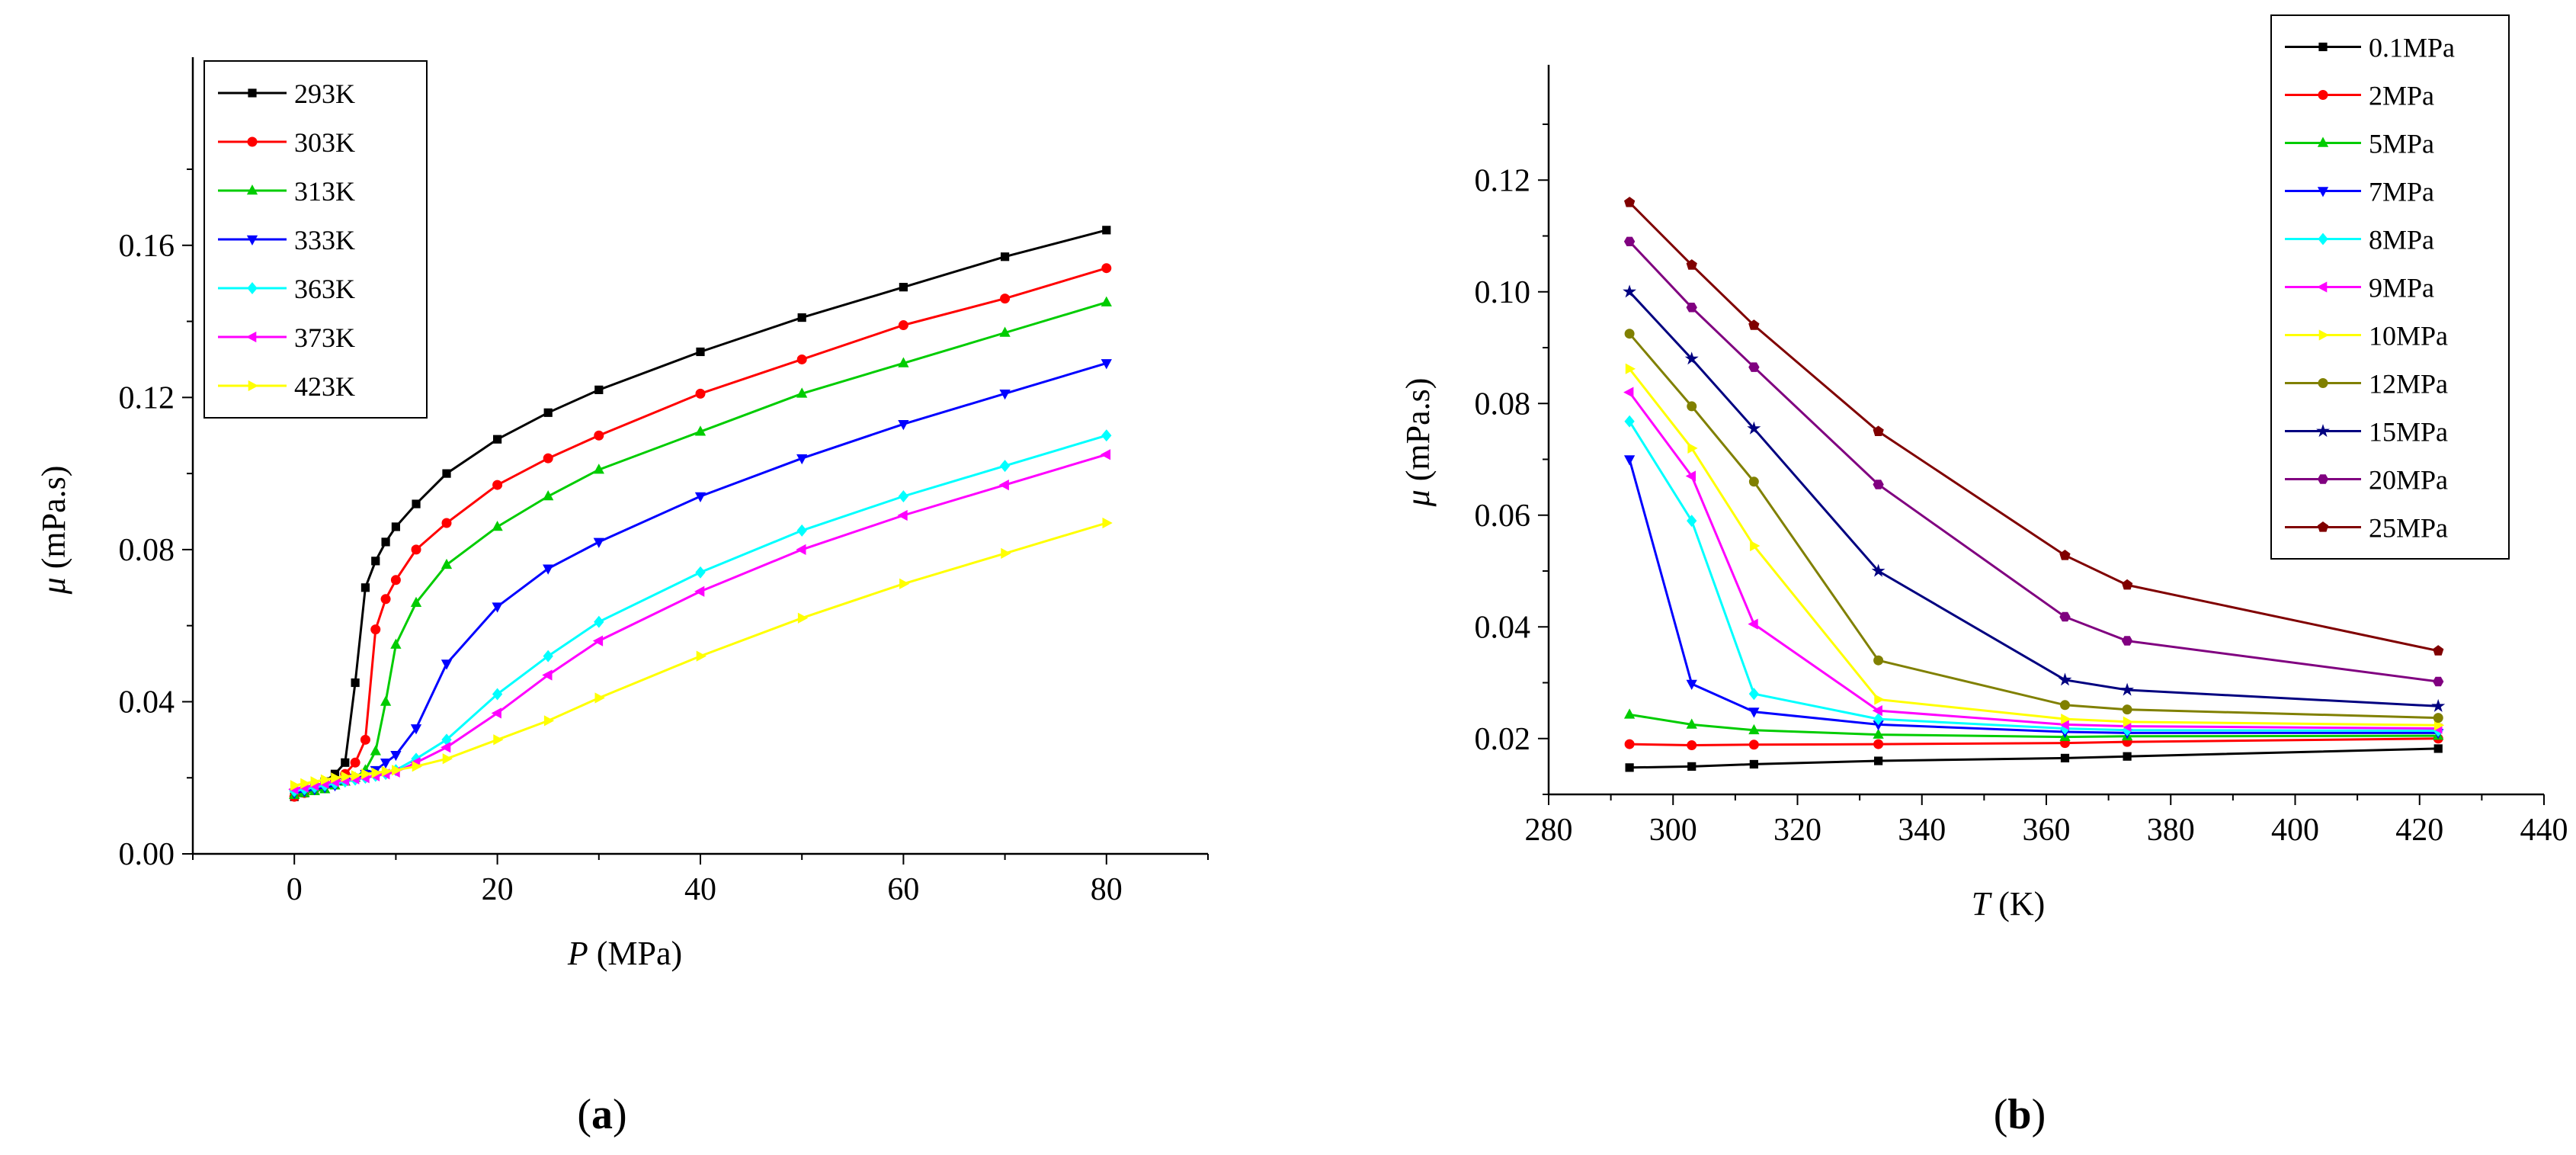 Image resolution: width=2576 pixels, height=1155 pixels. I want to click on b-x-tick-label: 440, so click(2544, 830).